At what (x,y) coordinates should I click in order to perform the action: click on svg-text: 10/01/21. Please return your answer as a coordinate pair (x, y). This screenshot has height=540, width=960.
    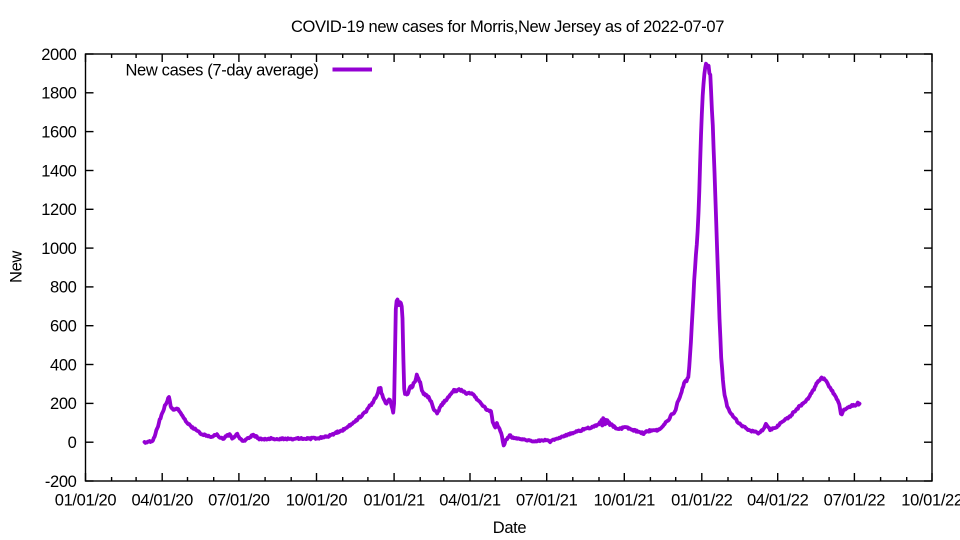
    Looking at the image, I should click on (625, 501).